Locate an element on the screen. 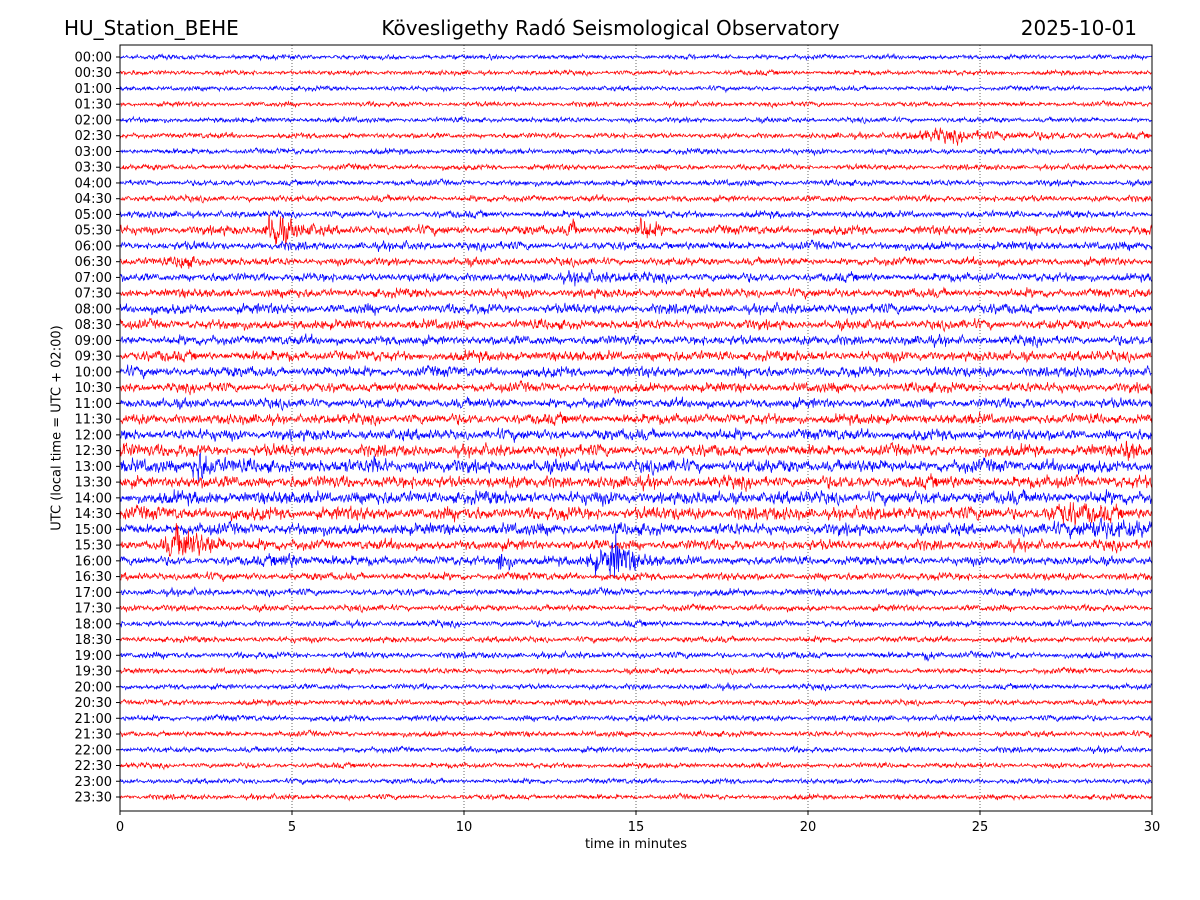 This screenshot has width=1200, height=900. y-tick-label: 12:30 is located at coordinates (93, 451).